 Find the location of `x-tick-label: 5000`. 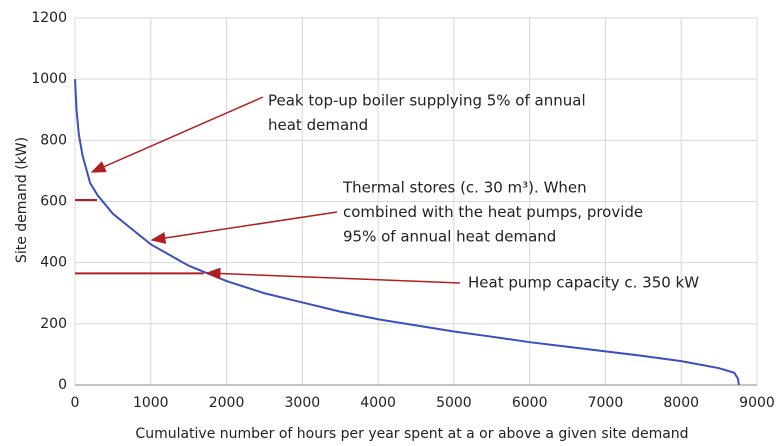

x-tick-label: 5000 is located at coordinates (454, 403).